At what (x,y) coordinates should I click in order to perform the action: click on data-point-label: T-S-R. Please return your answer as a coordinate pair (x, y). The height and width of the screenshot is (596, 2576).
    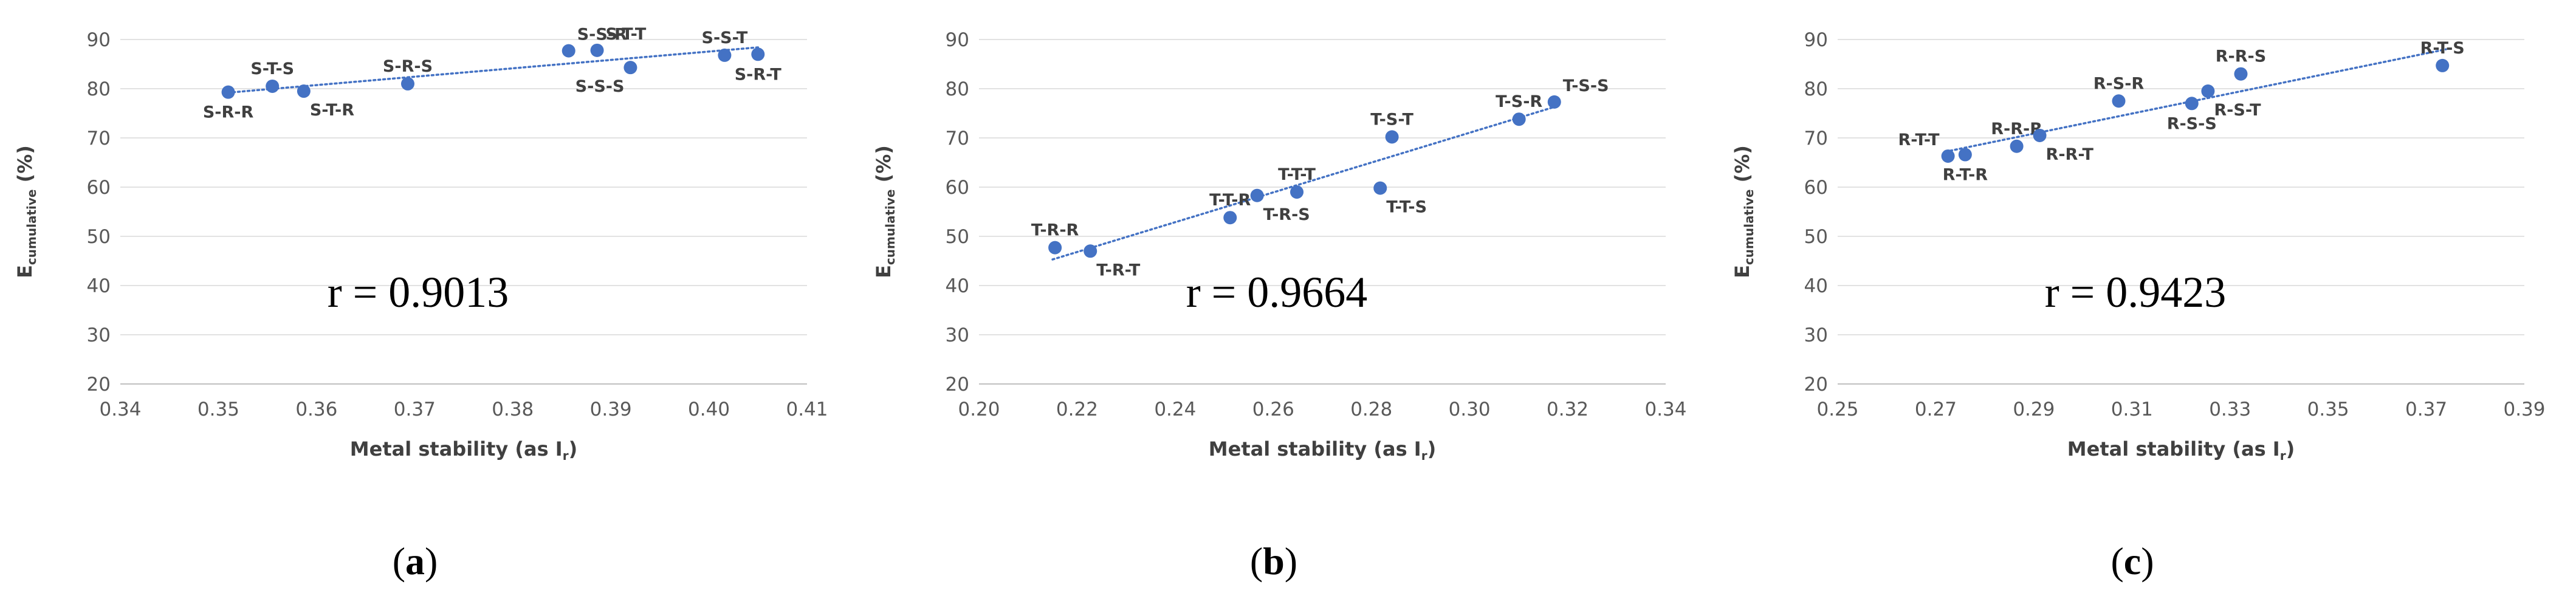
    Looking at the image, I should click on (1519, 101).